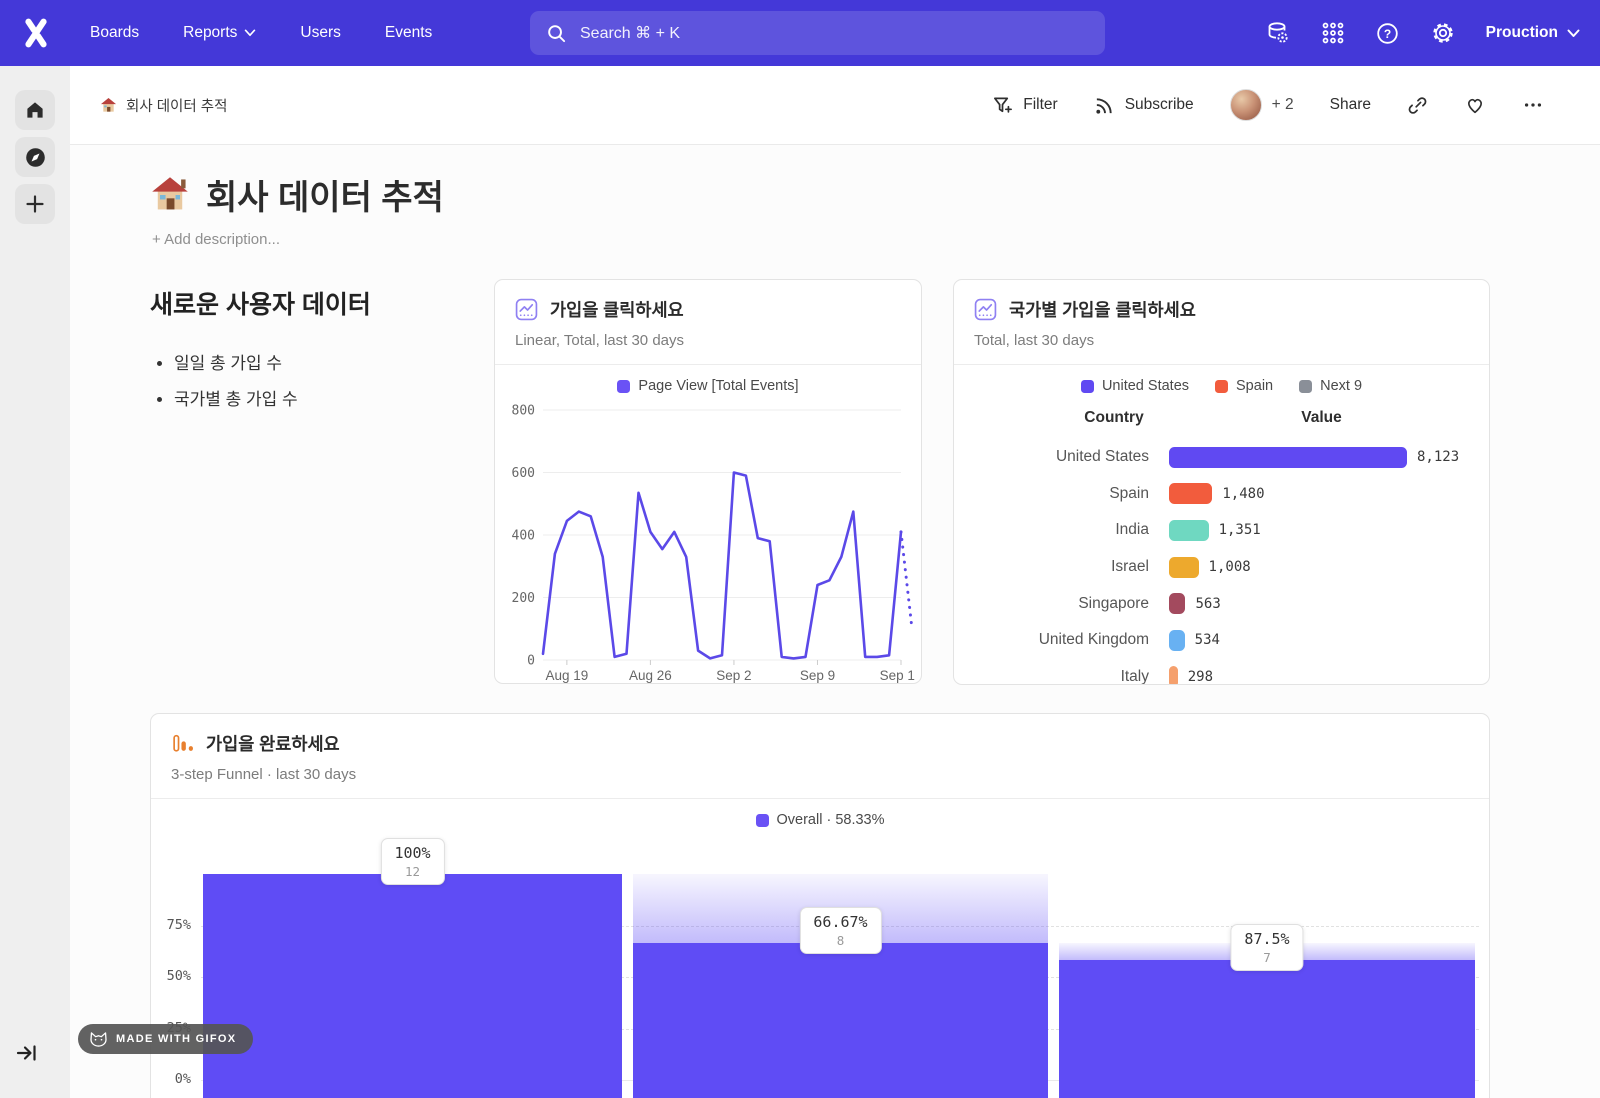 This screenshot has width=1600, height=1098. I want to click on country-row-united-kingdom: United Kingdom 534, so click(1221, 640).